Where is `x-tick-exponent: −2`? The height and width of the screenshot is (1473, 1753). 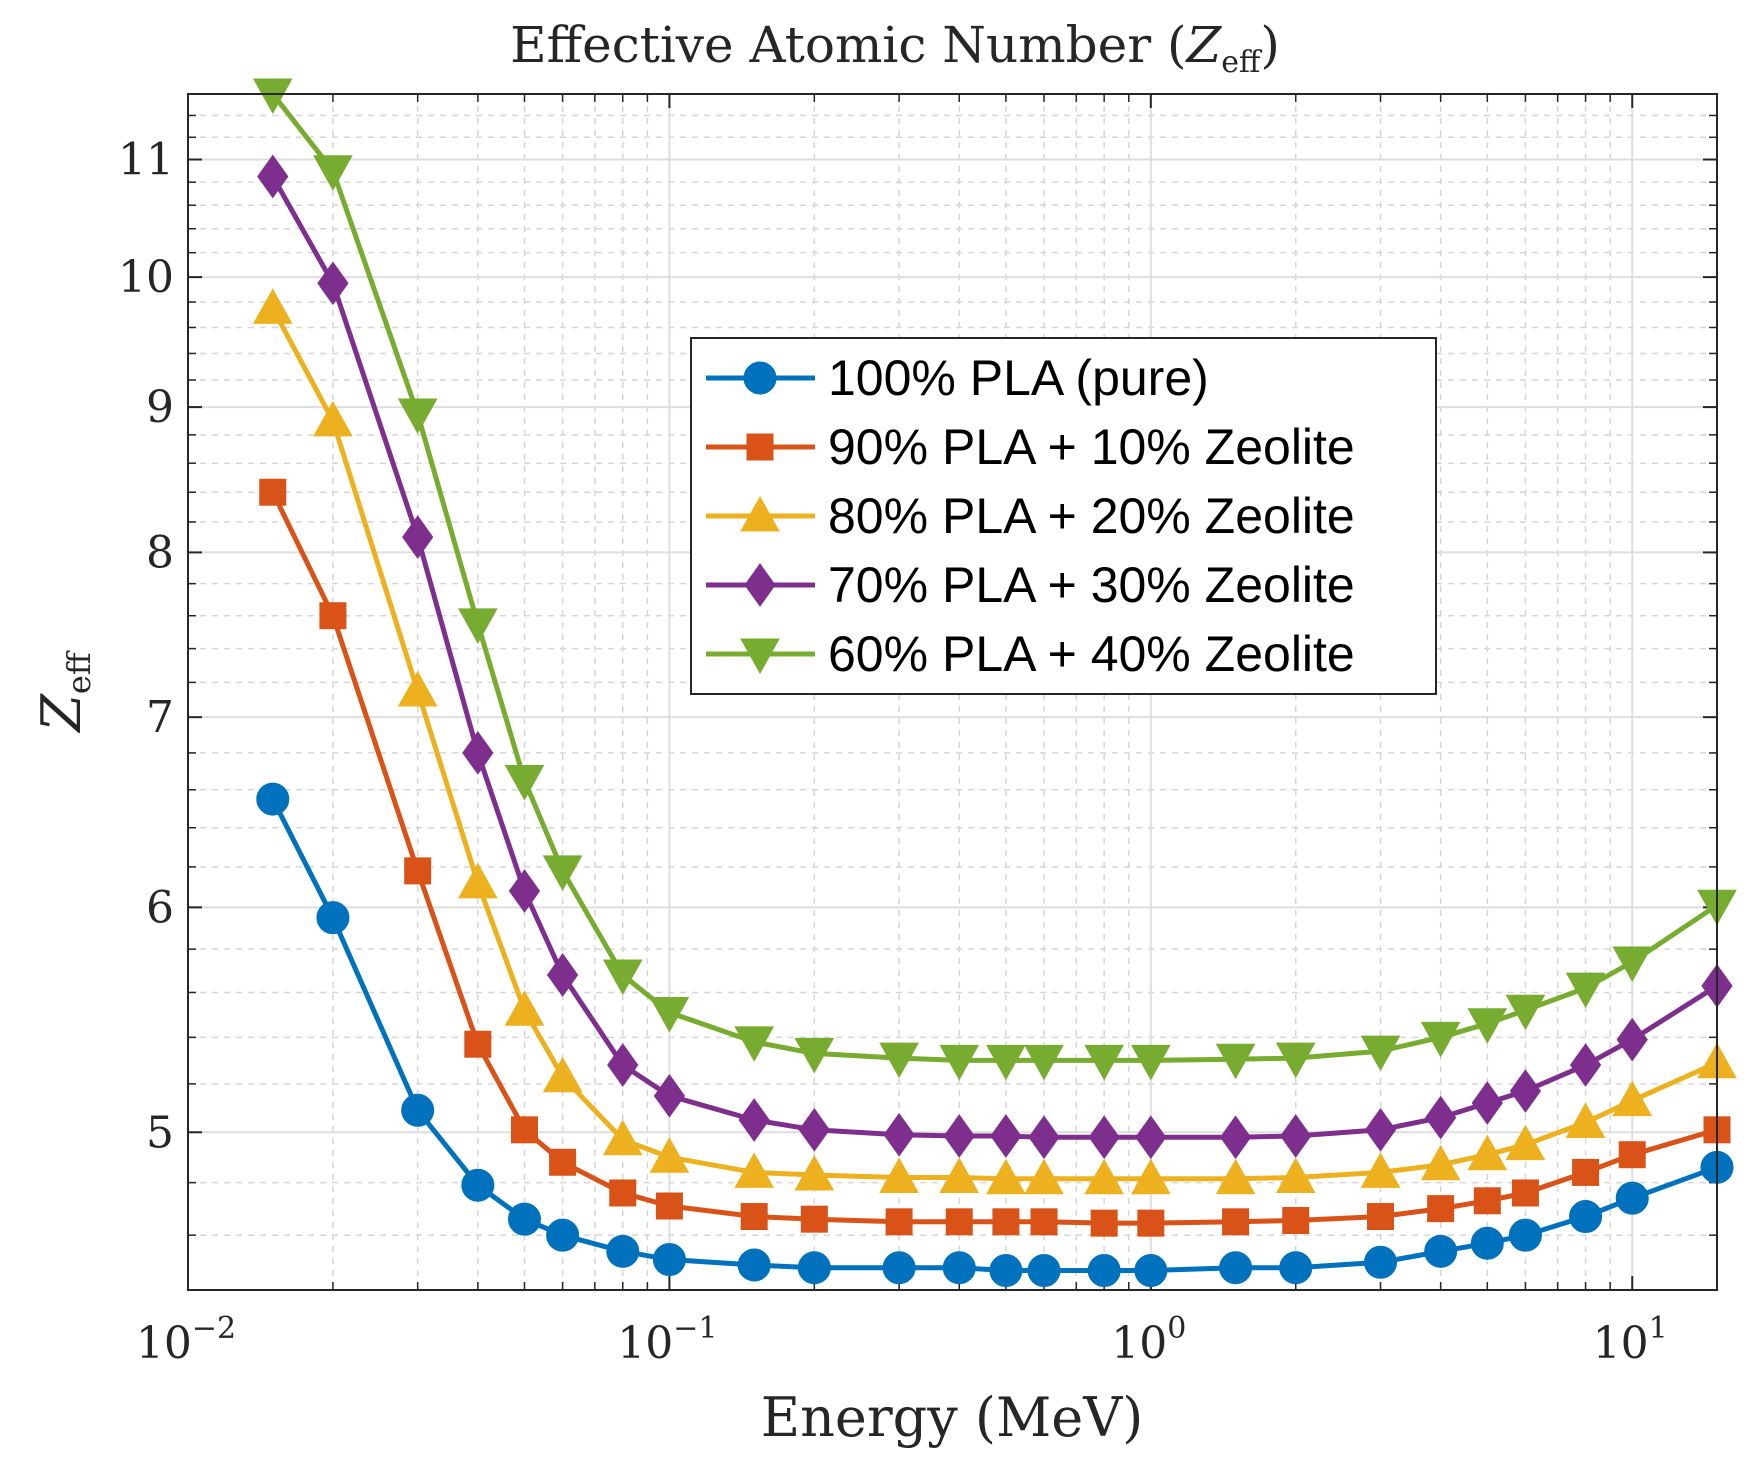
x-tick-exponent: −2 is located at coordinates (214, 1328).